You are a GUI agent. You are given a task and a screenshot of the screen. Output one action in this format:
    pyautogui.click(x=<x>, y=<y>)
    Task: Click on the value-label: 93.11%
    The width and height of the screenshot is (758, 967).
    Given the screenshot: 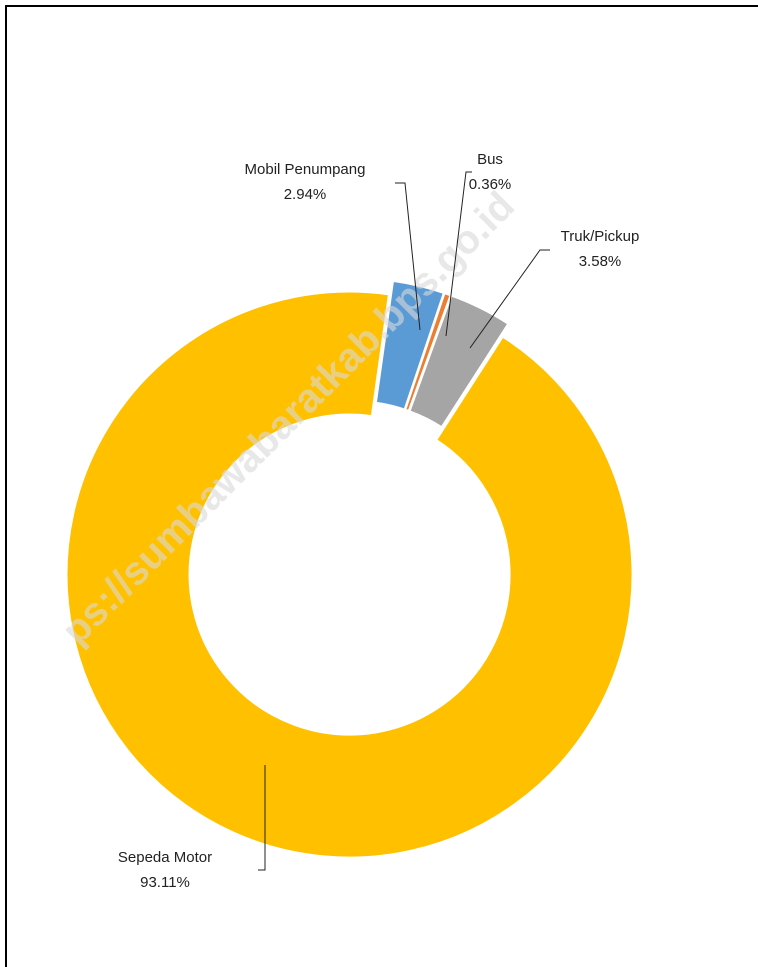 What is the action you would take?
    pyautogui.click(x=165, y=882)
    